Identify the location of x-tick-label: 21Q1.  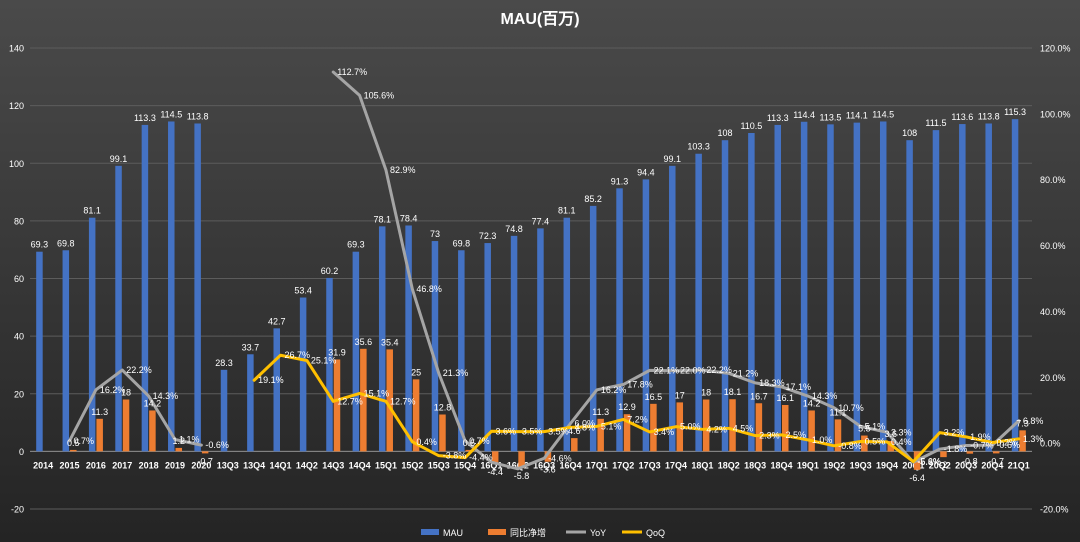
(1019, 465).